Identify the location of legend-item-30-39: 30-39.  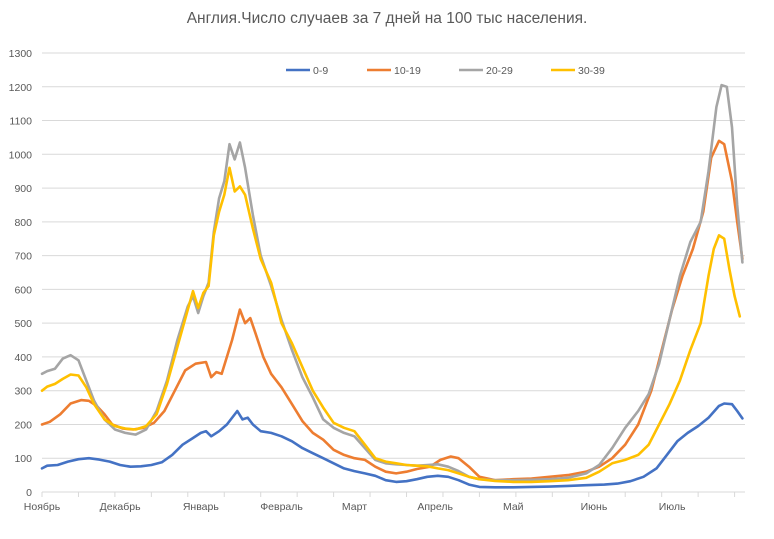
(578, 71).